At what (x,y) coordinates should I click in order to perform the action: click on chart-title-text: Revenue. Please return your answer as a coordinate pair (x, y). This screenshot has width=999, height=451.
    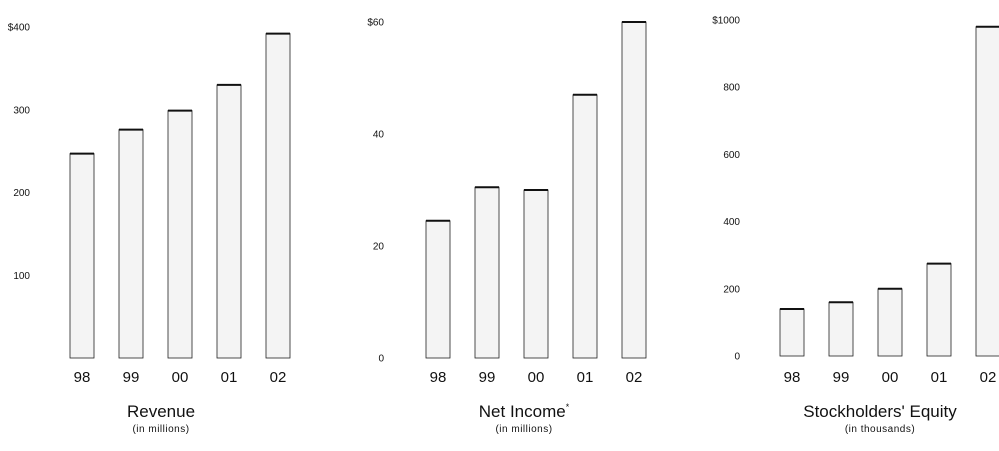
    Looking at the image, I should click on (161, 411).